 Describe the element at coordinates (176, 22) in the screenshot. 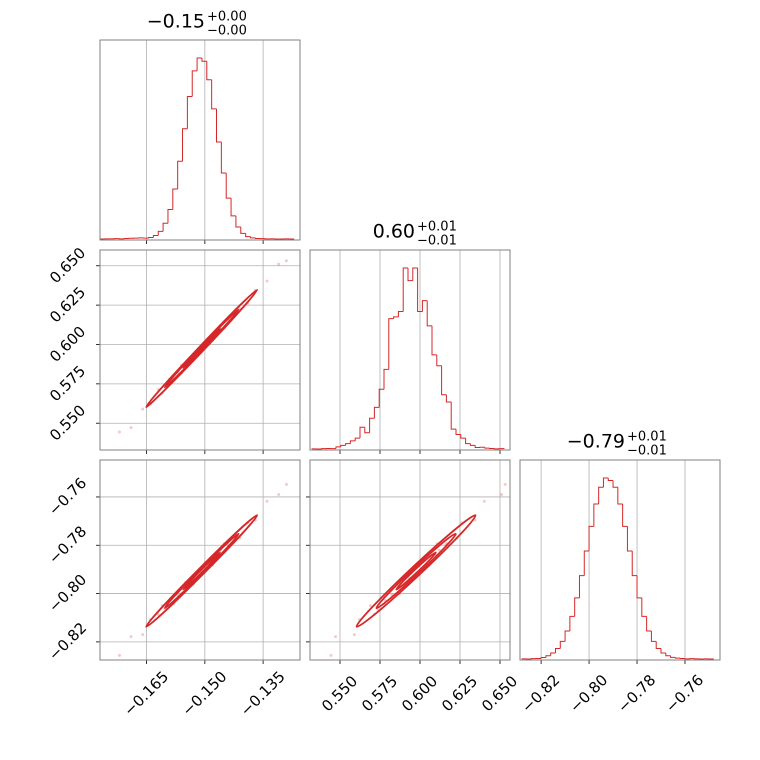

I see `panel-title: −0.15` at that location.